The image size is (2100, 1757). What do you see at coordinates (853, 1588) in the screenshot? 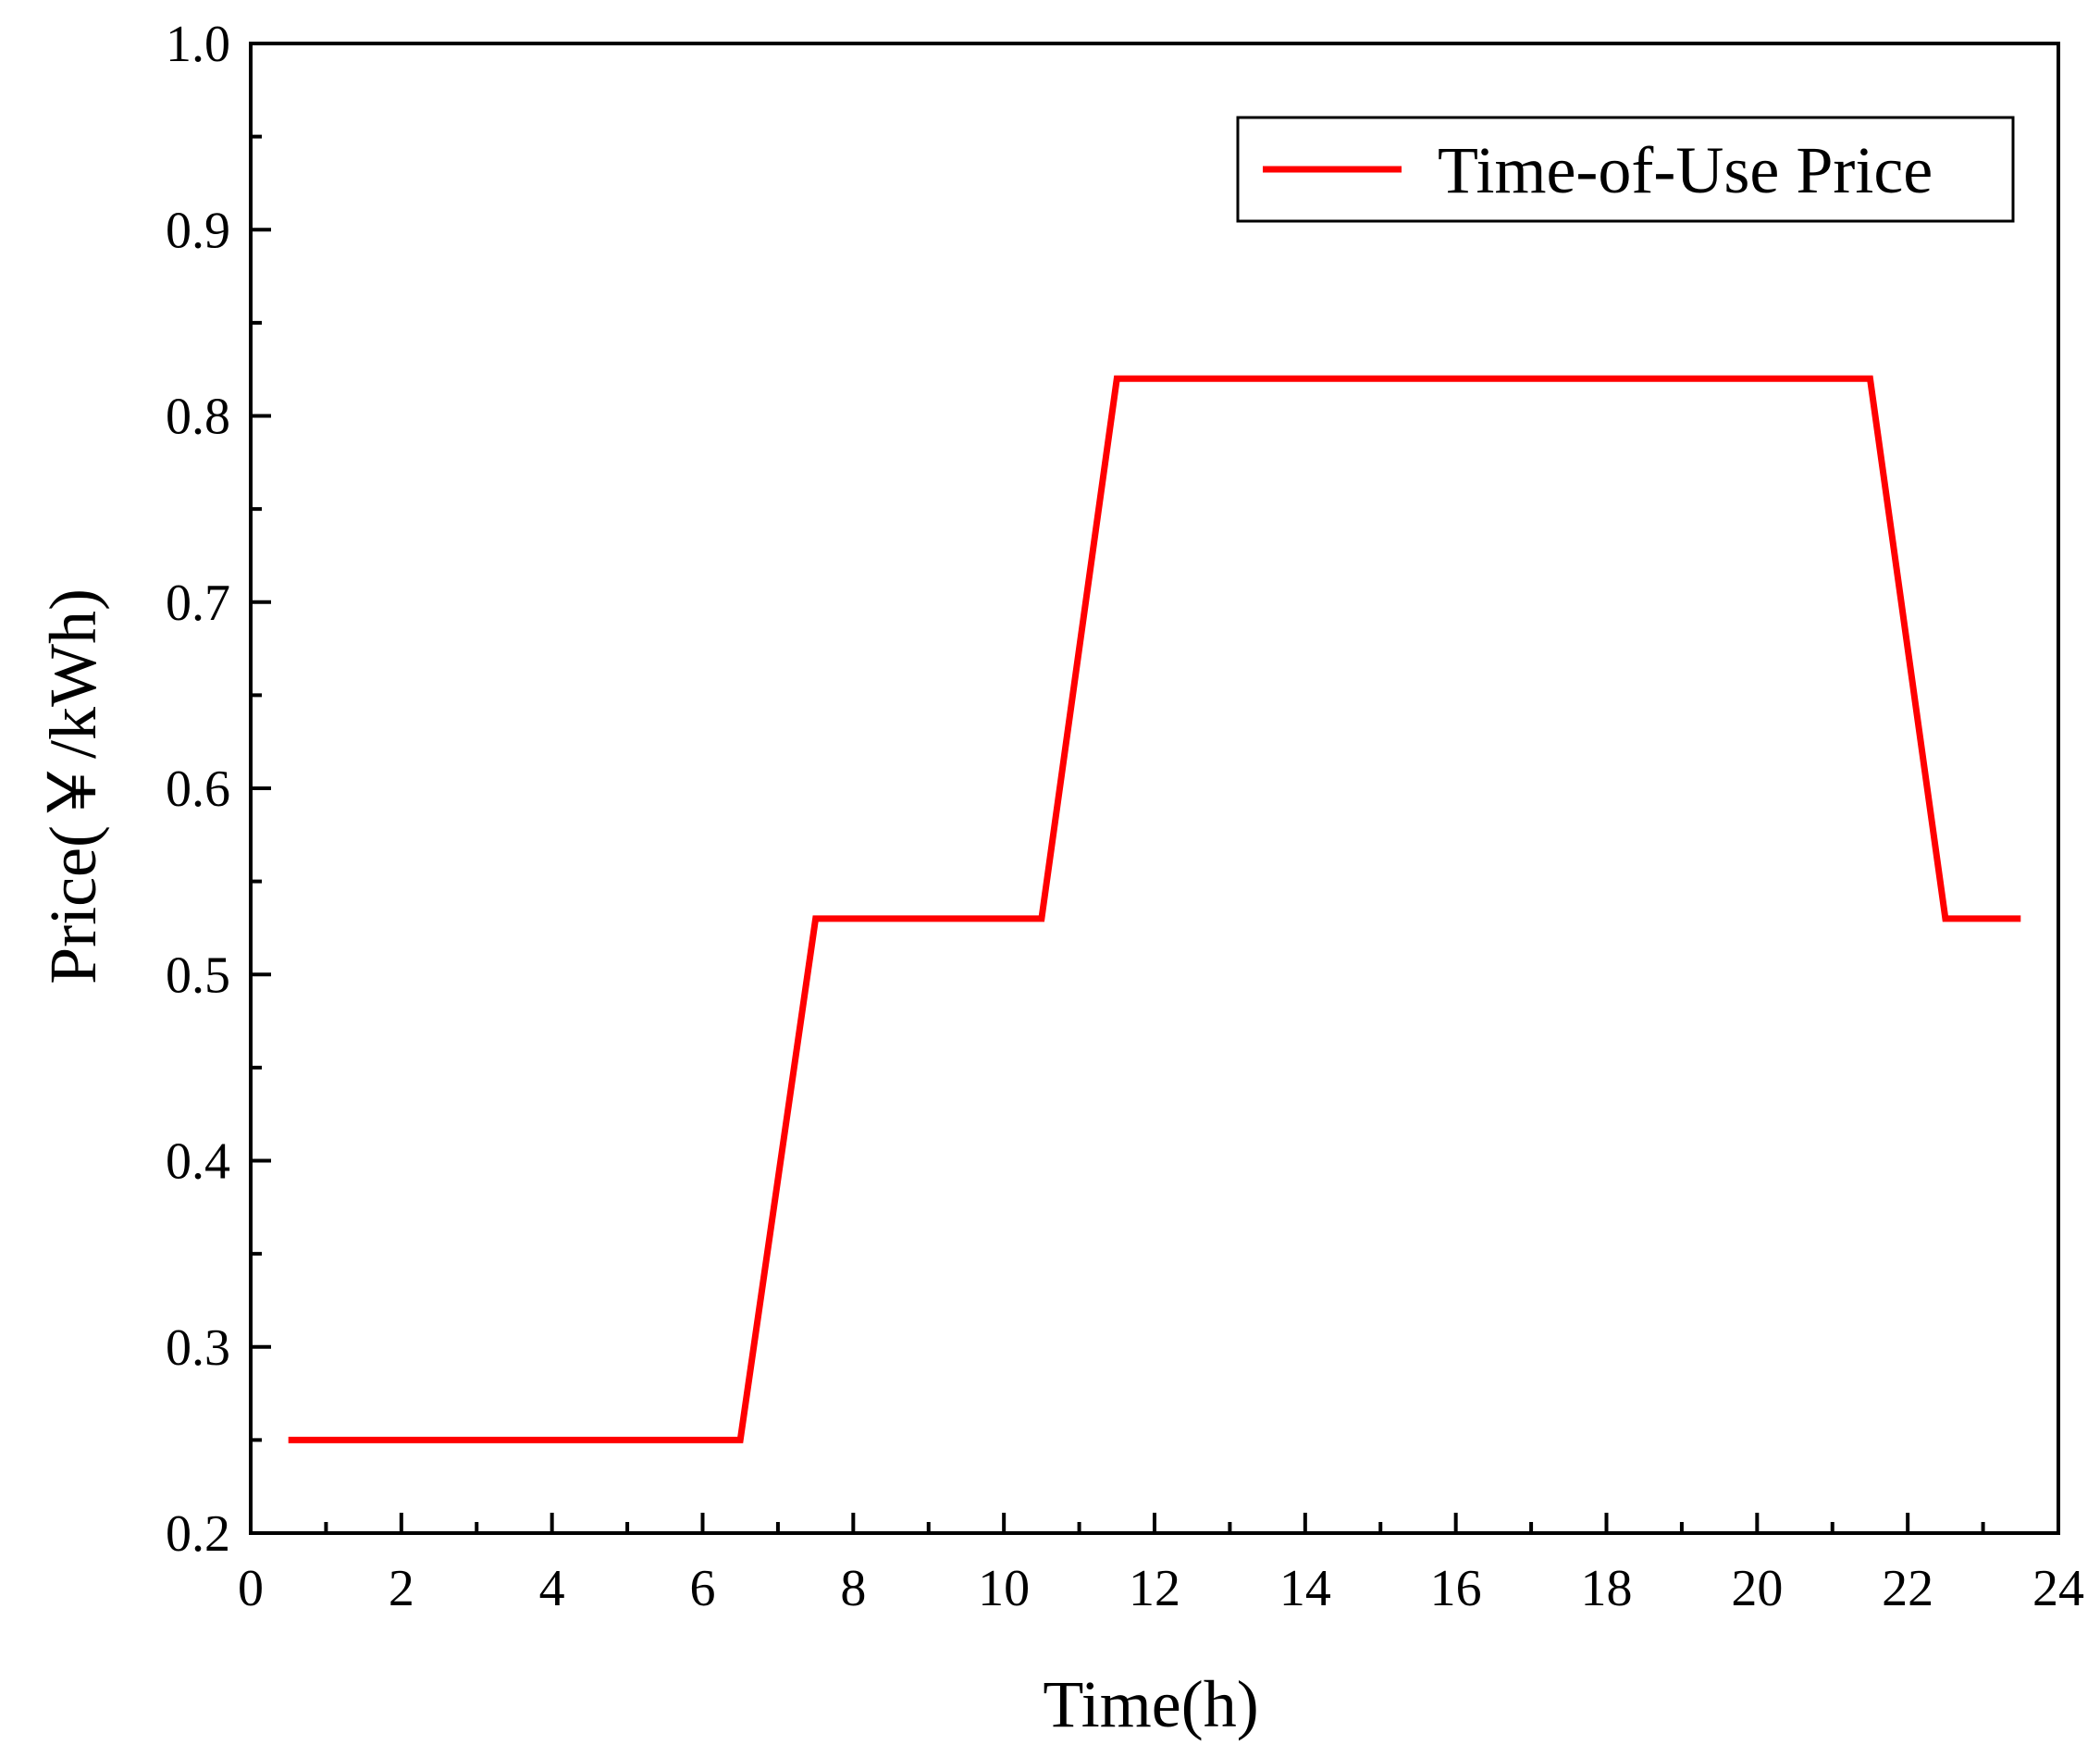
I see `x-tick-label: 8` at bounding box center [853, 1588].